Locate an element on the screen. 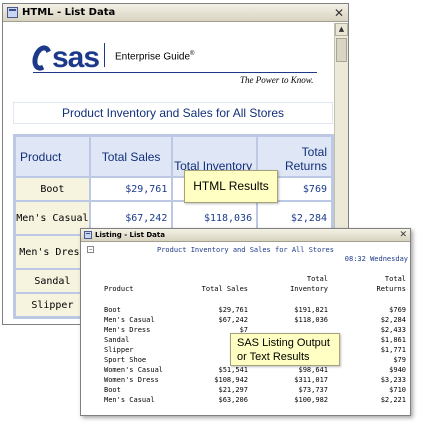 This screenshot has width=436, height=427. listing-header-product: Product is located at coordinates (119, 289).